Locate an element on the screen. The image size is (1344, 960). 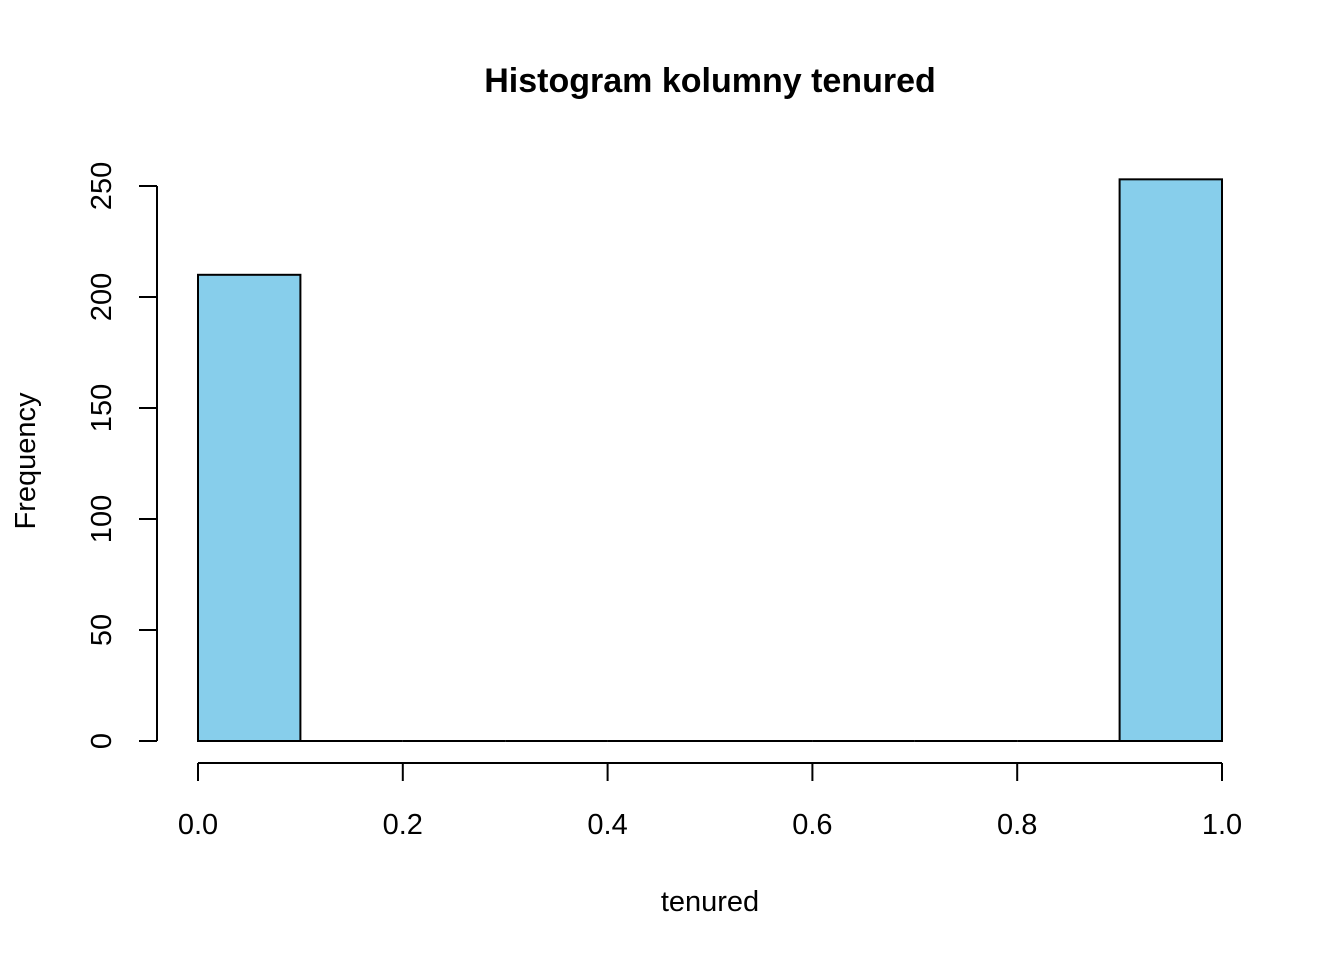
x-tick-label-0: 0.0 is located at coordinates (198, 825).